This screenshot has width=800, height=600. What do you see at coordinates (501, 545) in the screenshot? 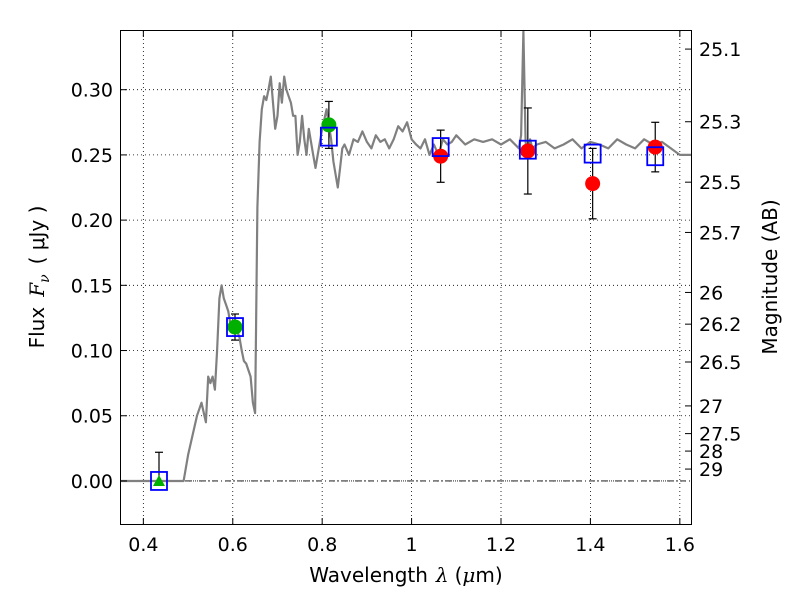
I see `x-tick-label: 1.2` at bounding box center [501, 545].